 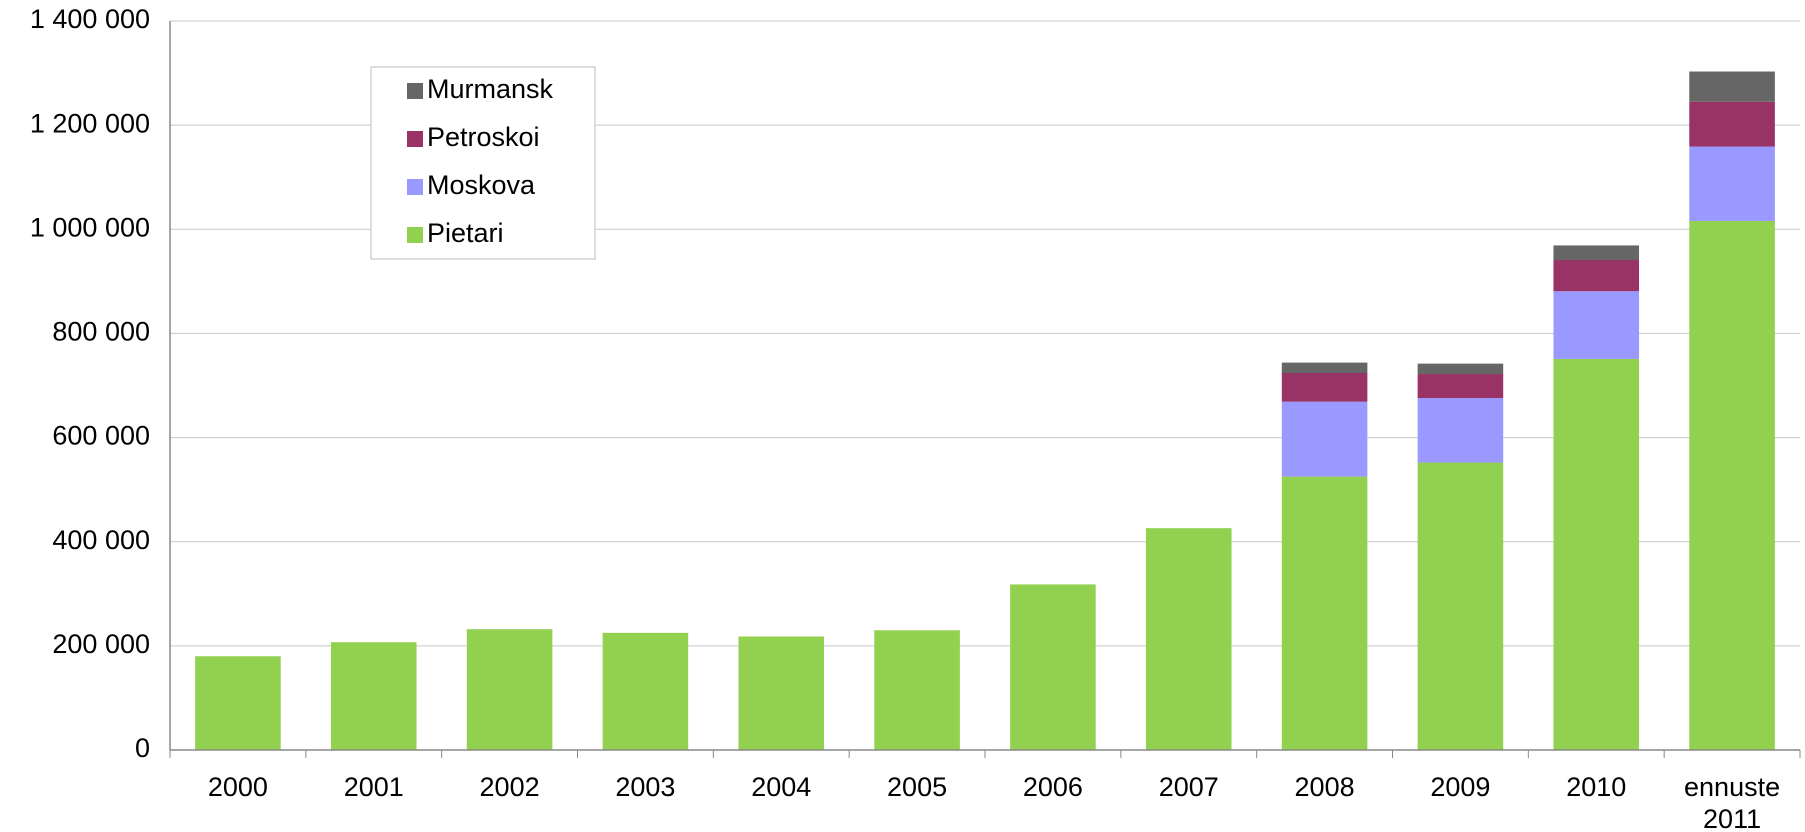 What do you see at coordinates (142, 748) in the screenshot?
I see `y-tick-label: 0` at bounding box center [142, 748].